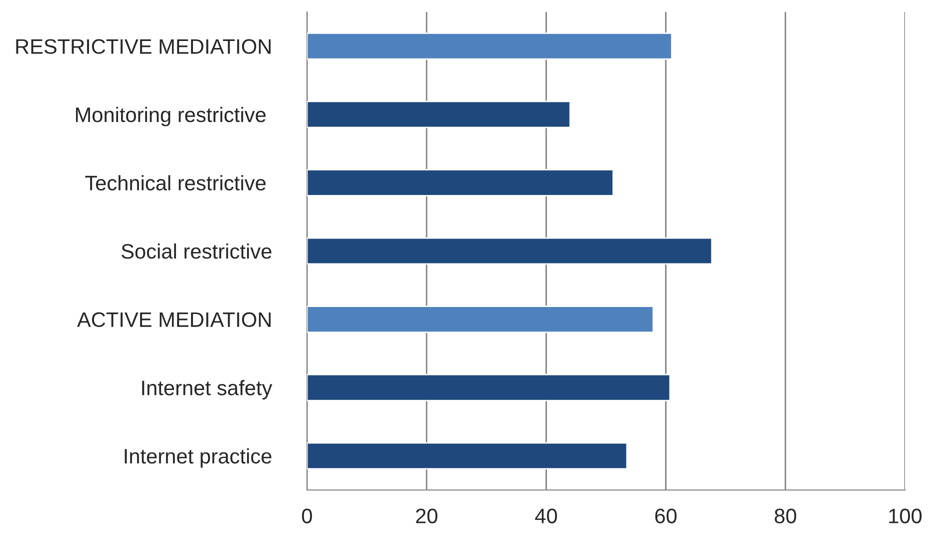  Describe the element at coordinates (175, 182) in the screenshot. I see `y-tick-label: Technical restrictive` at that location.